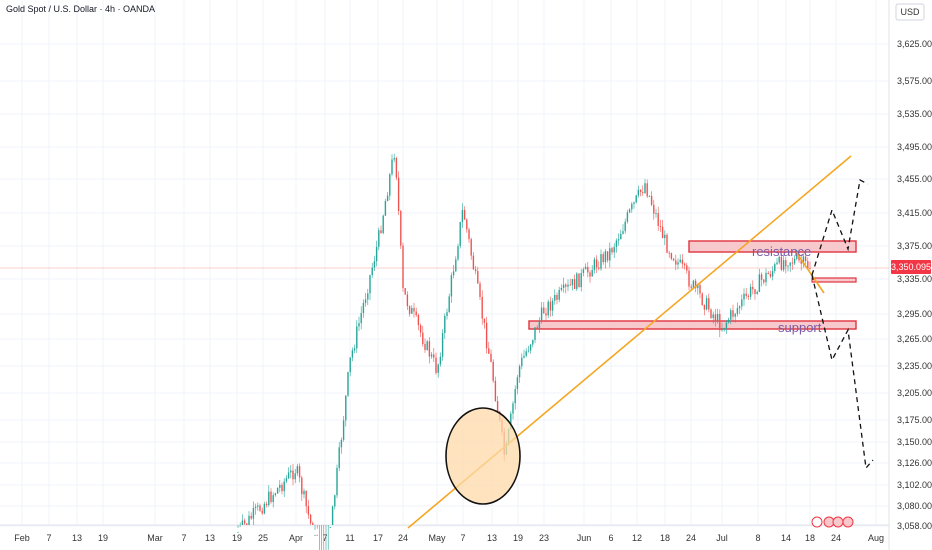  Describe the element at coordinates (77, 538) in the screenshot. I see `x-tick-label: 13` at that location.